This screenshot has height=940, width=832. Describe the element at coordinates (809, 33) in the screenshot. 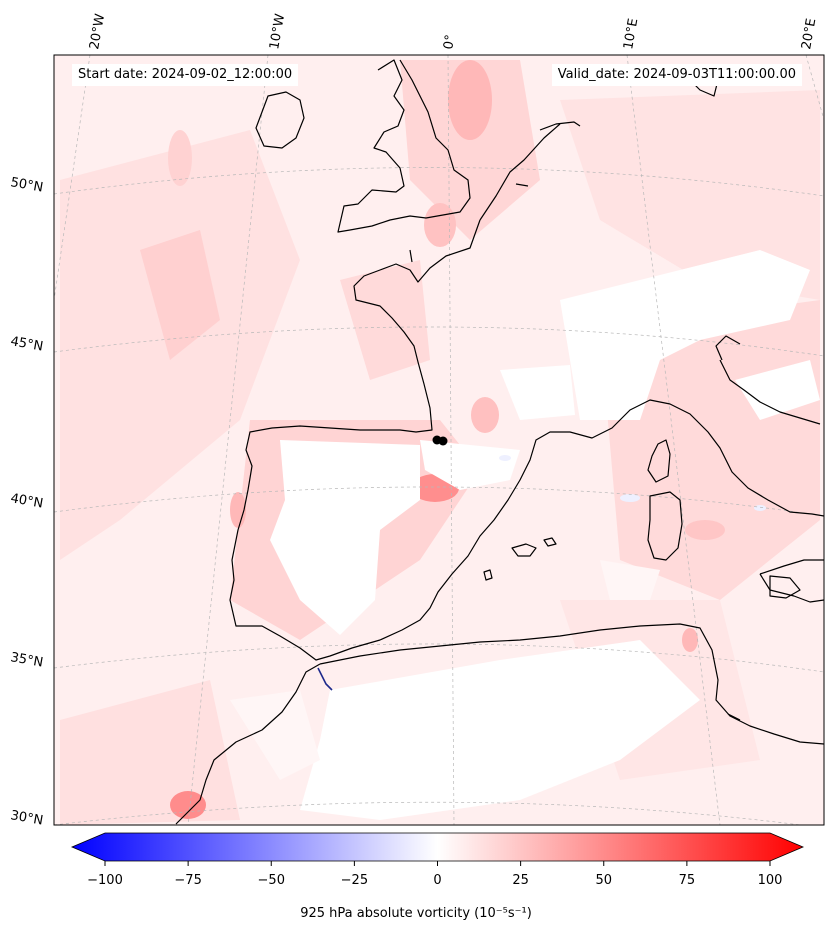

I see `lon-label-20e: 20°E` at that location.